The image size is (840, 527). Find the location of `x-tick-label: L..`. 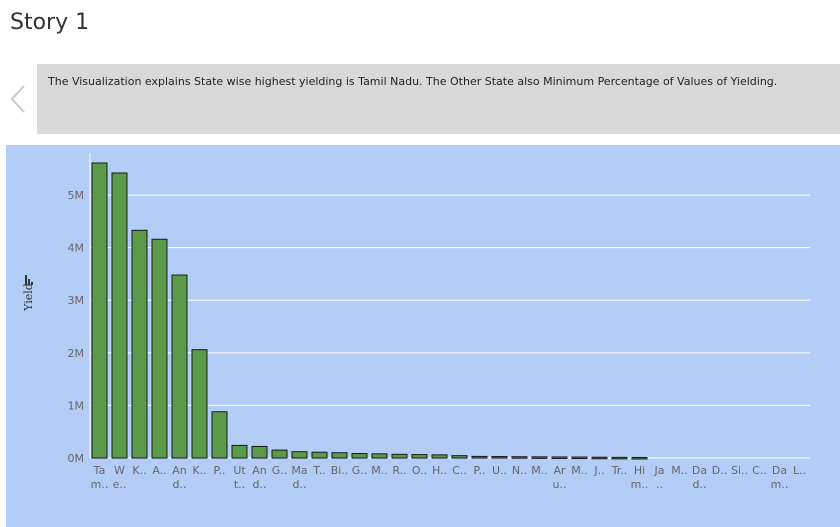

x-tick-label: L.. is located at coordinates (799, 470).